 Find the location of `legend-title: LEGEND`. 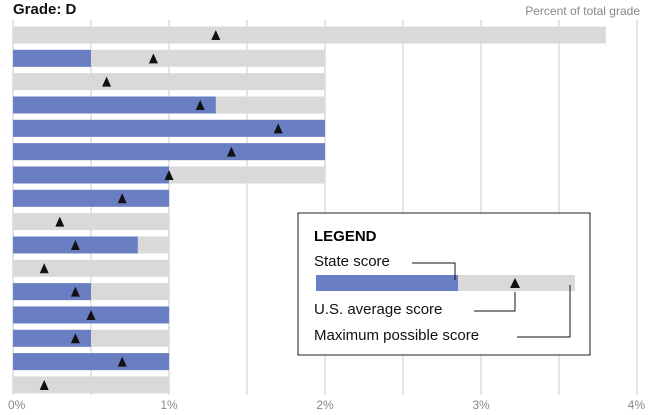

legend-title: LEGEND is located at coordinates (345, 236).